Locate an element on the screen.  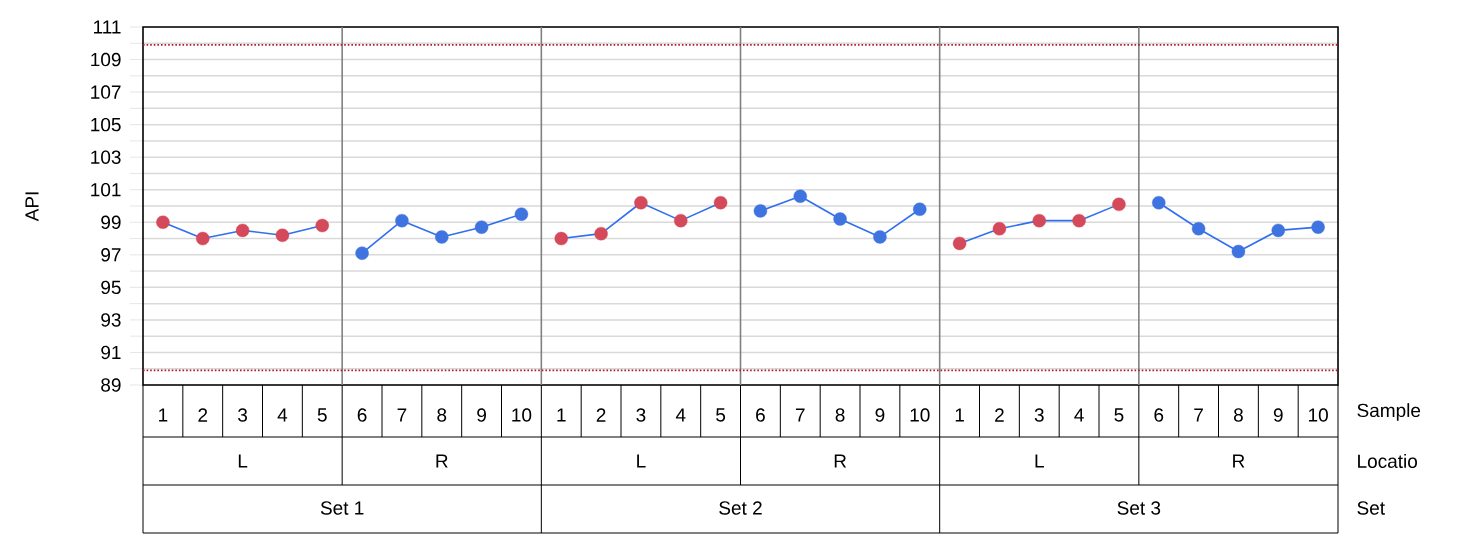
y-tick-label: 111 is located at coordinates (107, 27).